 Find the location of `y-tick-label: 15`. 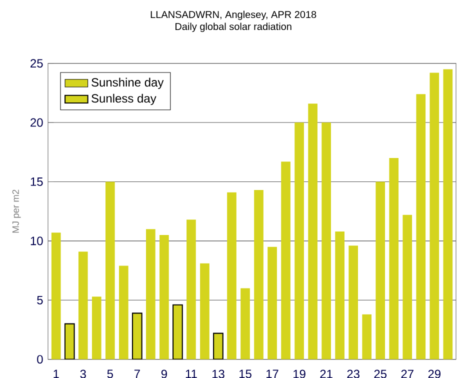

y-tick-label: 15 is located at coordinates (36, 182).